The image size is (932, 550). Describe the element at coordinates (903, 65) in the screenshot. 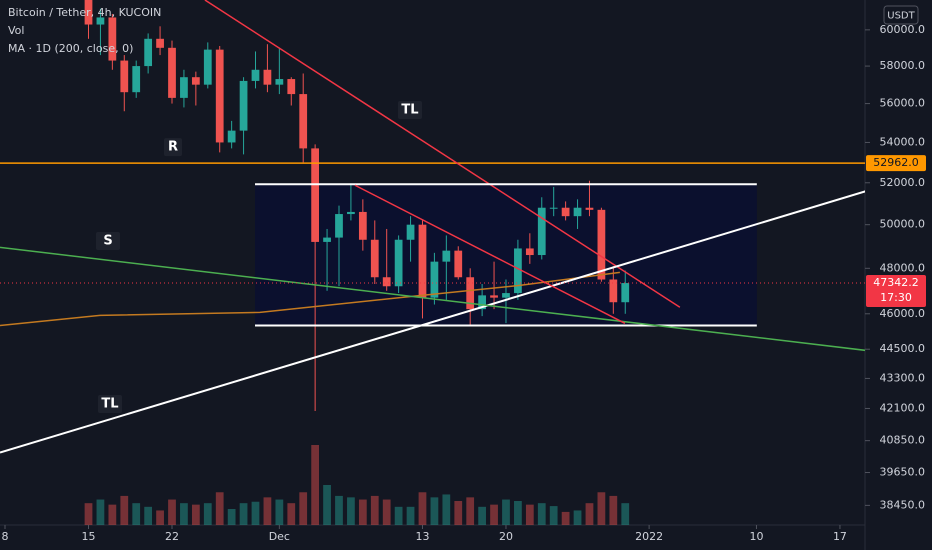

I see `y-tick-label: 58000.0` at that location.